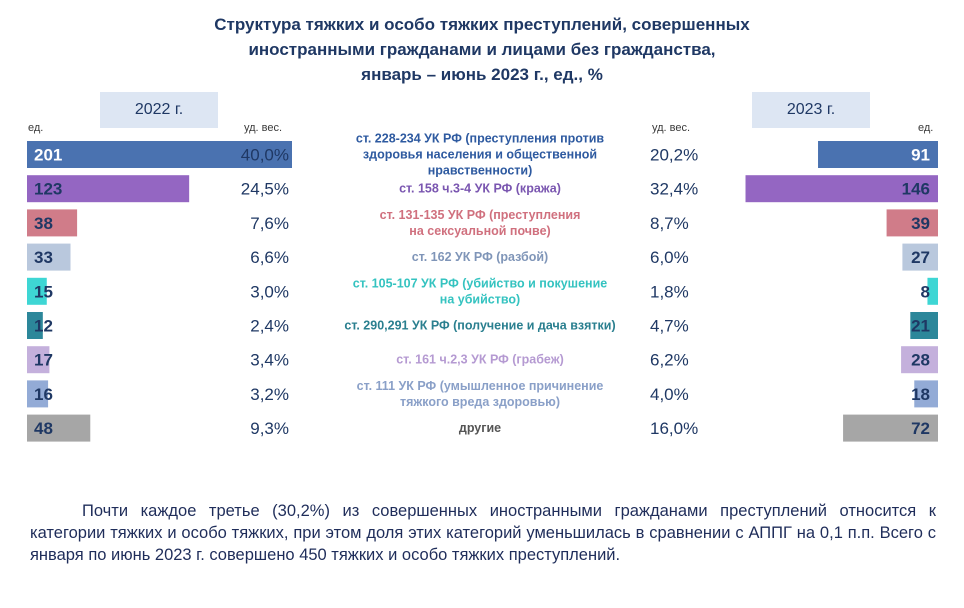 This screenshot has width=964, height=608. I want to click on value-label-2022-4: 15, so click(43, 291).